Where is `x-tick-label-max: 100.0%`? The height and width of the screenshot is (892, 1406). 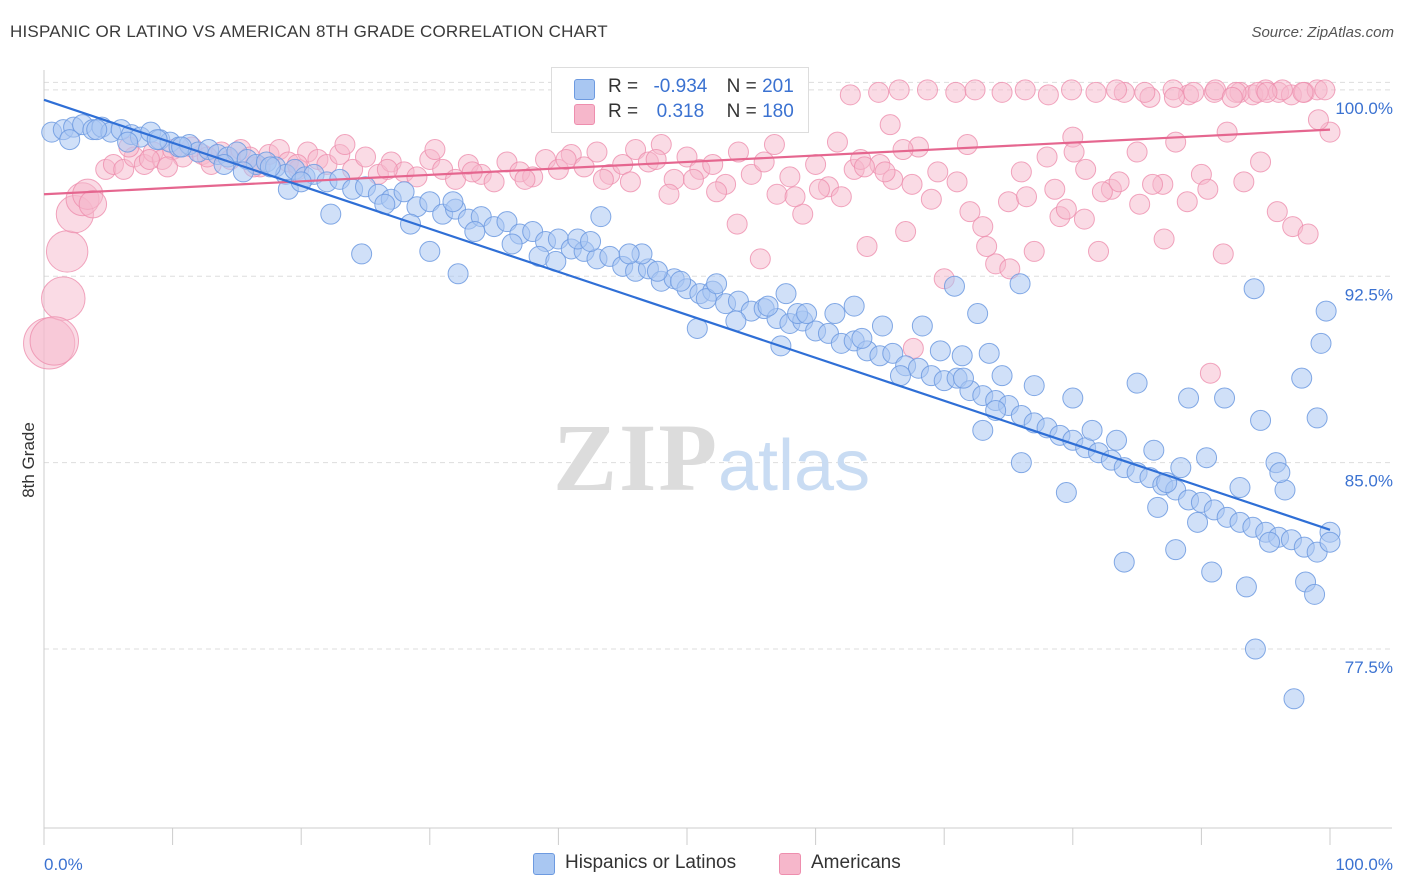 x-tick-label-max: 100.0% is located at coordinates (1364, 864).